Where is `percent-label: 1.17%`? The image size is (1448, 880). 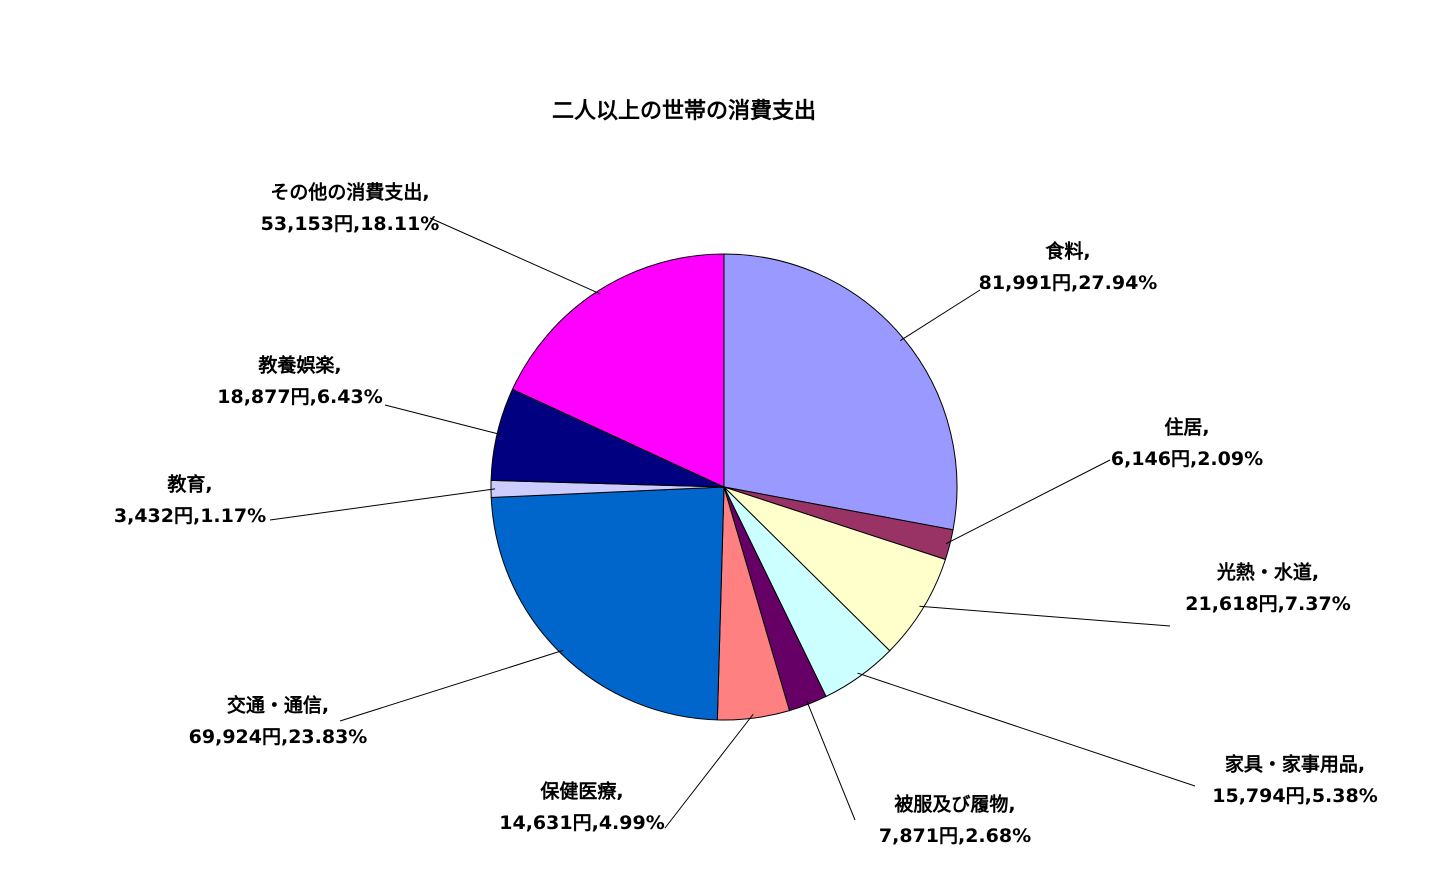 percent-label: 1.17% is located at coordinates (233, 516).